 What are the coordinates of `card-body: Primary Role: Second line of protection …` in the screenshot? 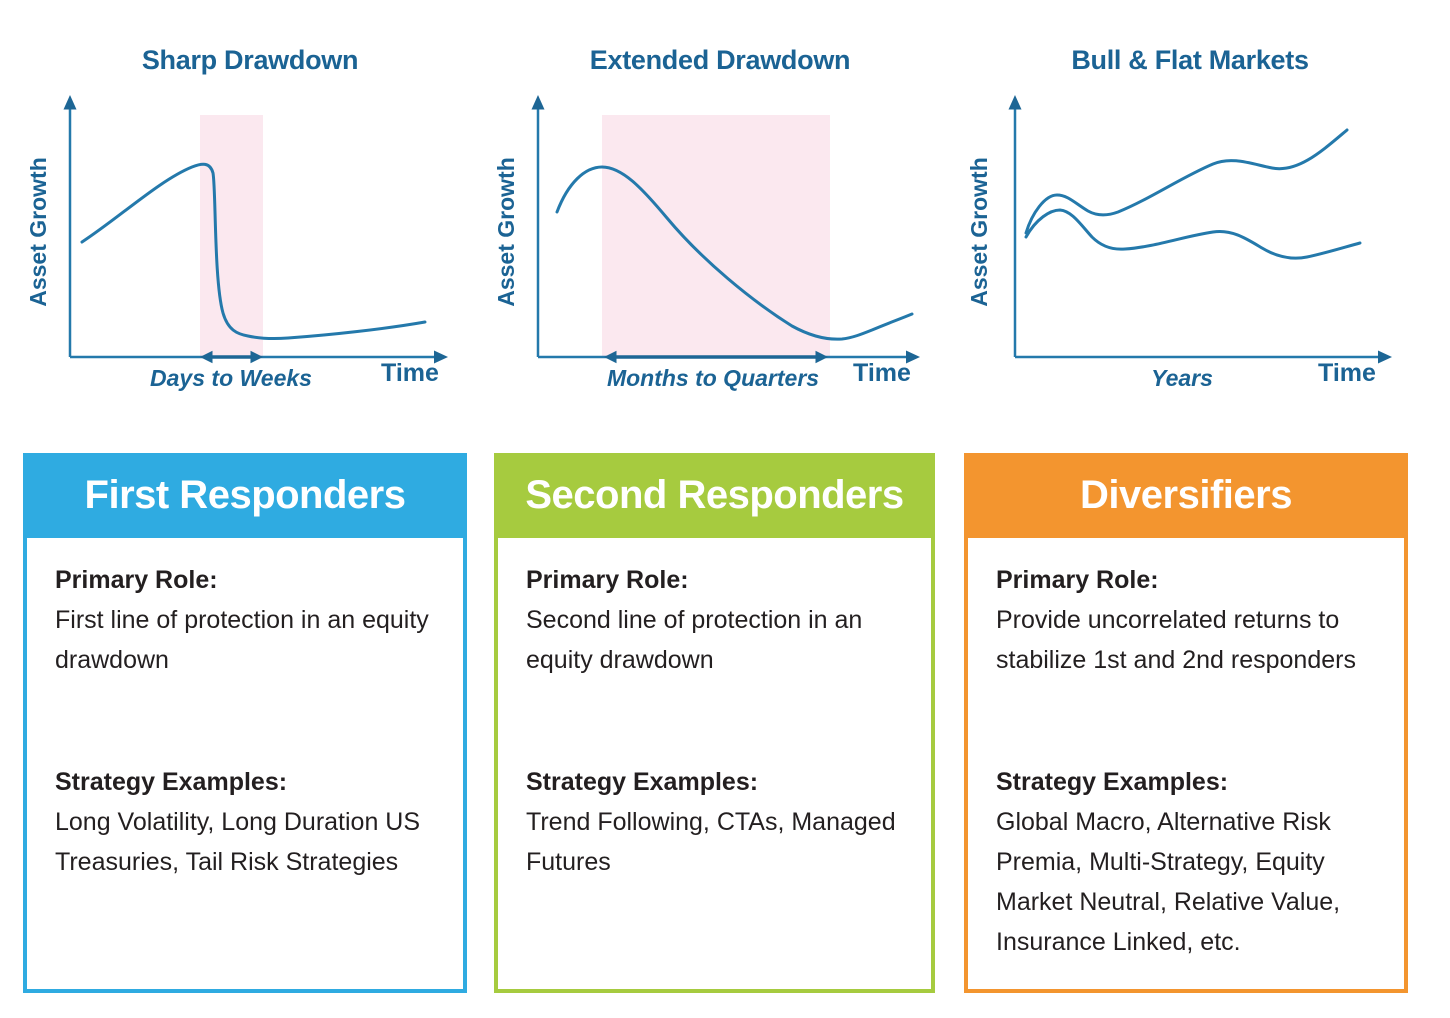 It's located at (714, 765).